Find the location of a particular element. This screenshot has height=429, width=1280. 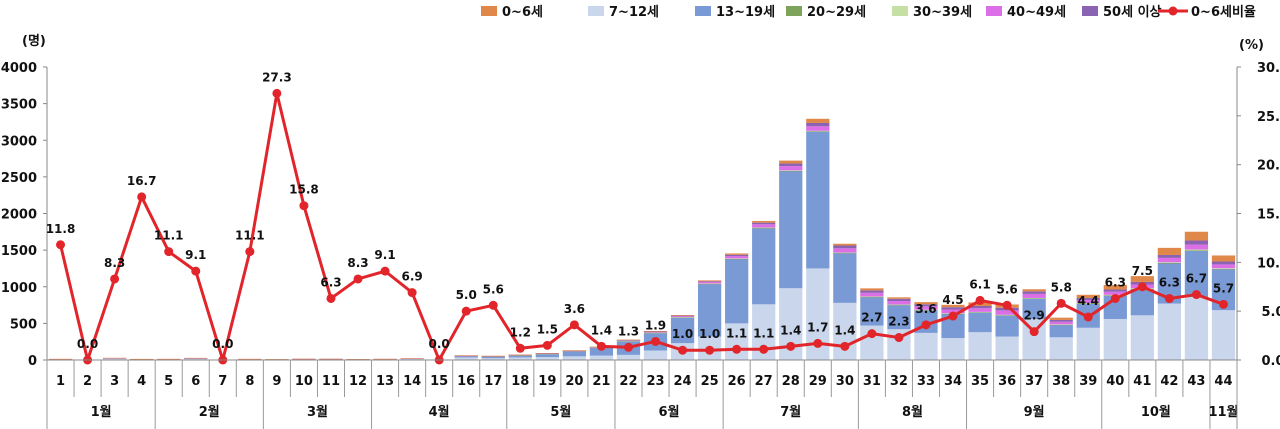

x-tick-label: 38 is located at coordinates (1061, 381).